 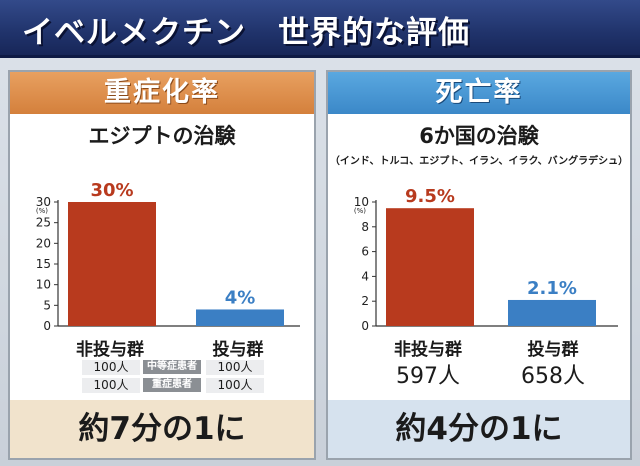 What do you see at coordinates (479, 429) in the screenshot?
I see `mortality-conclusion: 約4分の1に` at bounding box center [479, 429].